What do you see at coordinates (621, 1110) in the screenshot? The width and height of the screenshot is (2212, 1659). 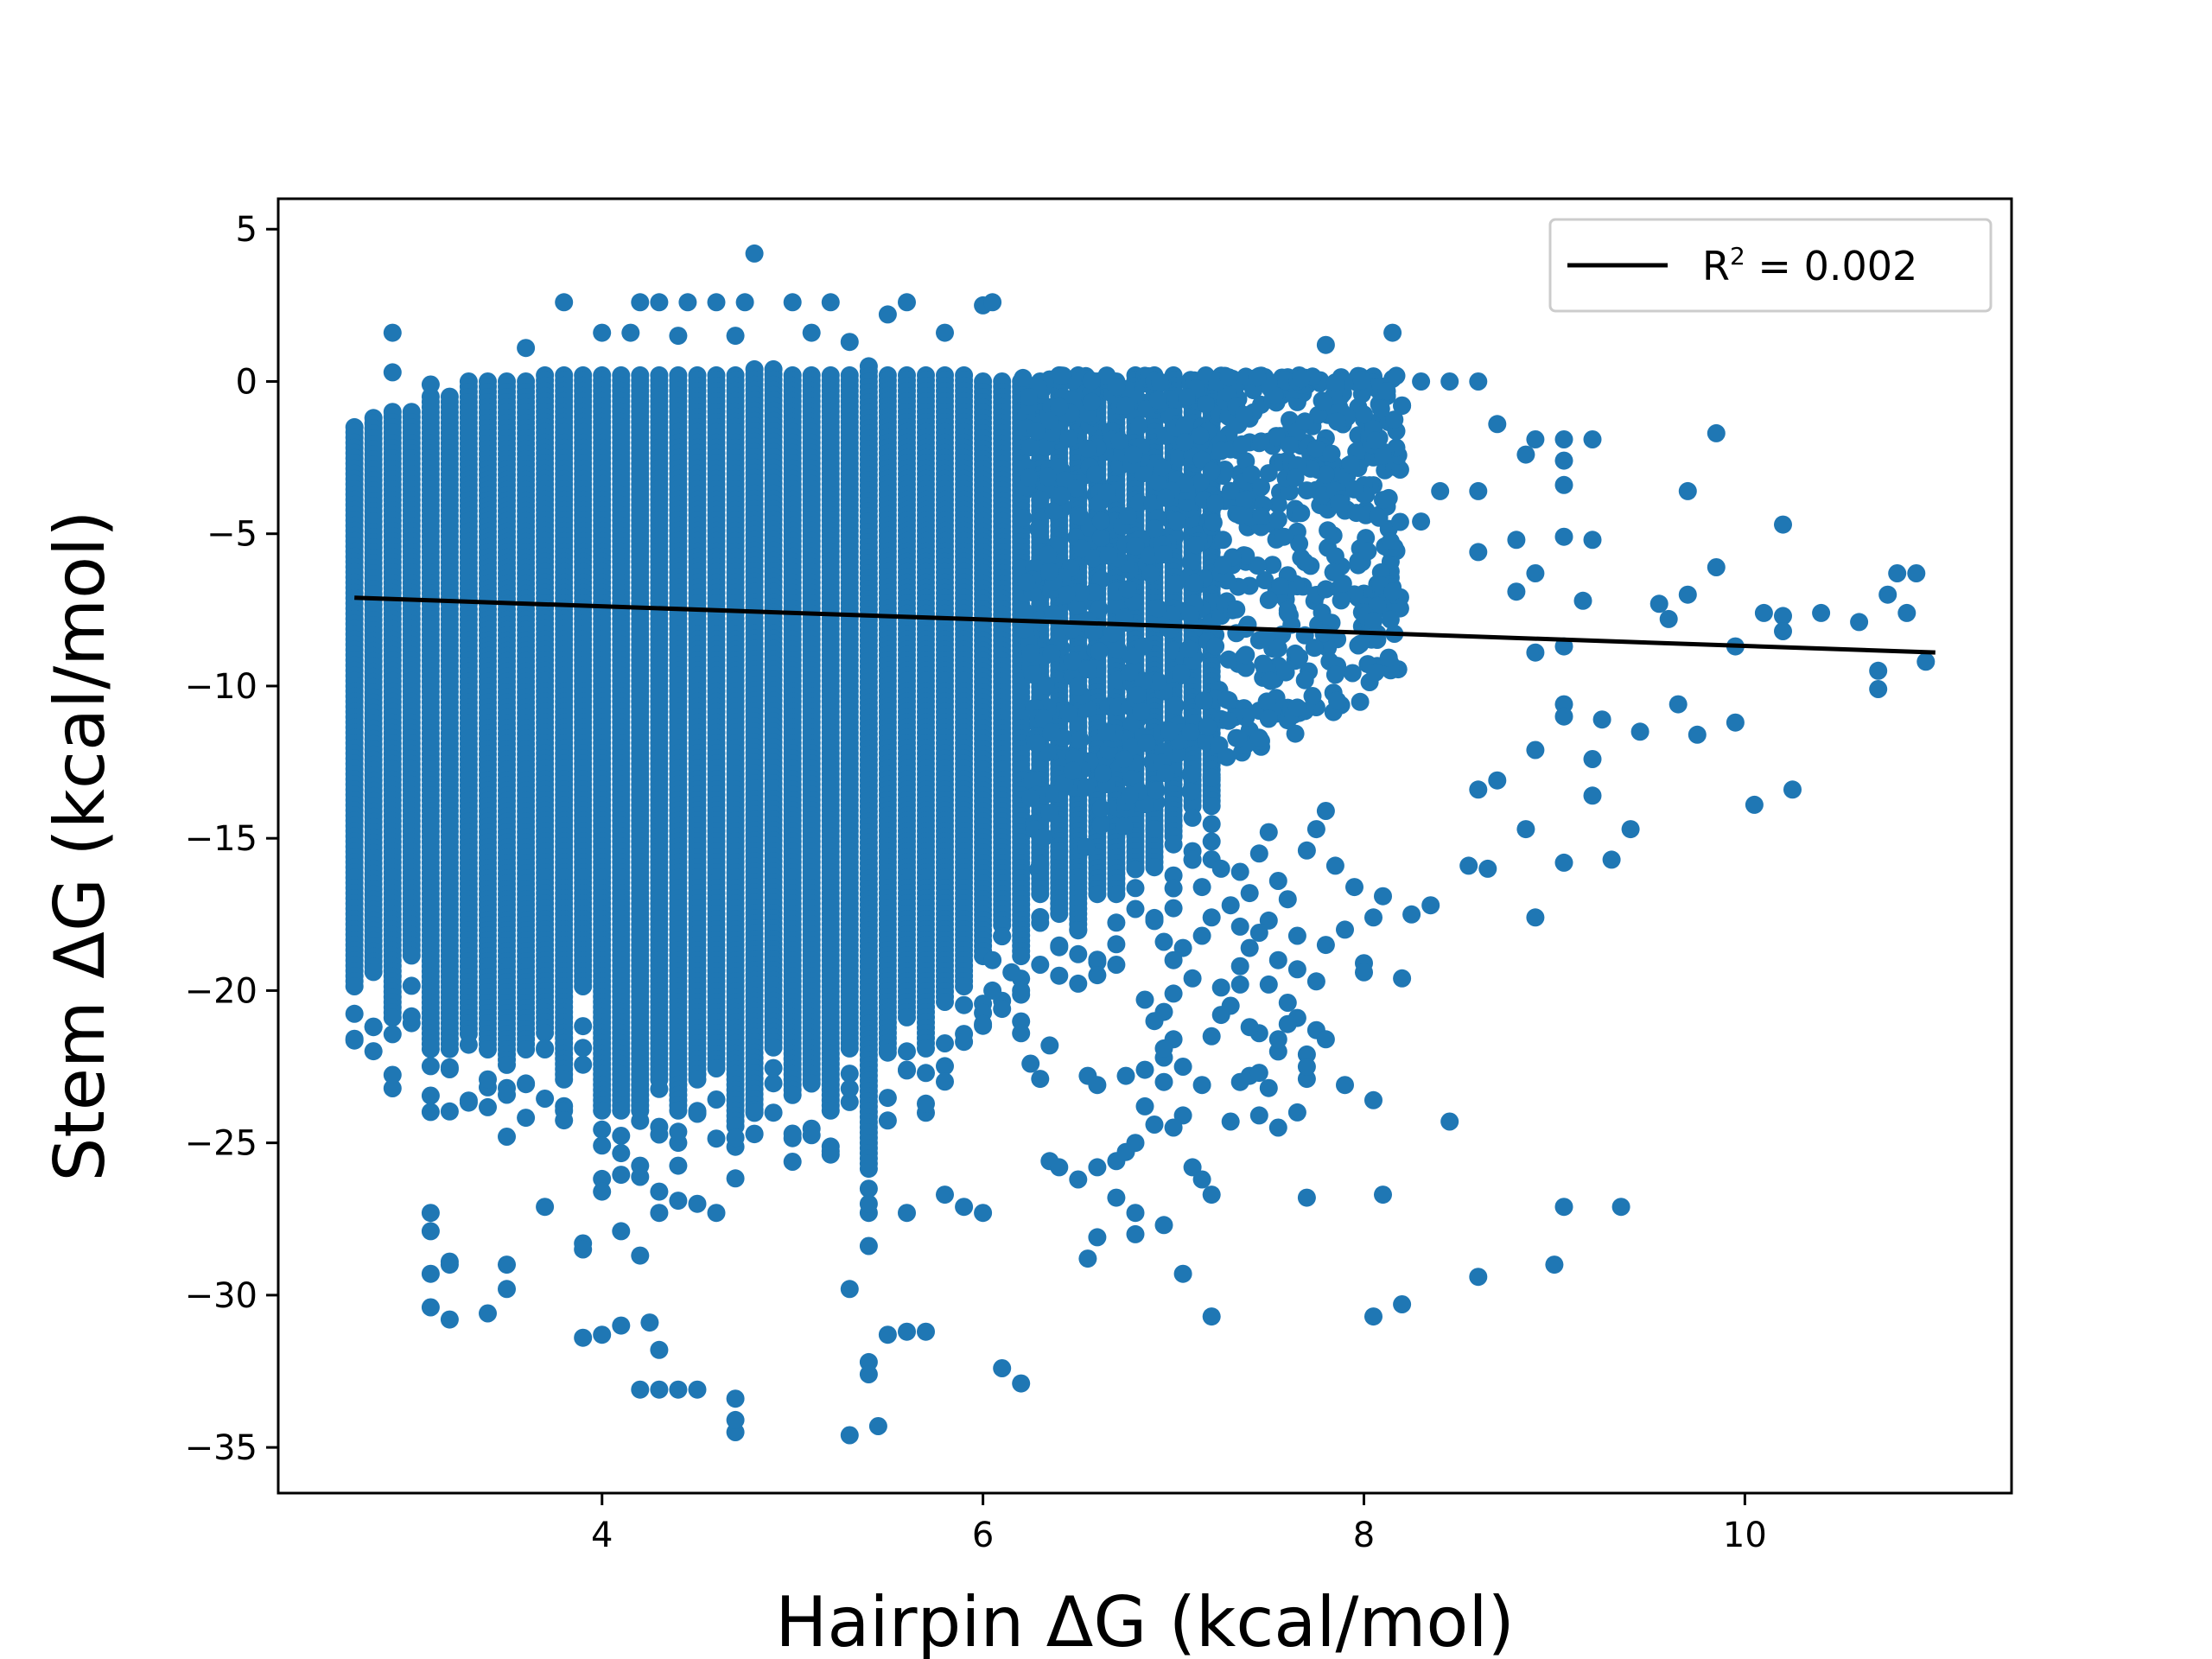 I see `data-point-1926` at bounding box center [621, 1110].